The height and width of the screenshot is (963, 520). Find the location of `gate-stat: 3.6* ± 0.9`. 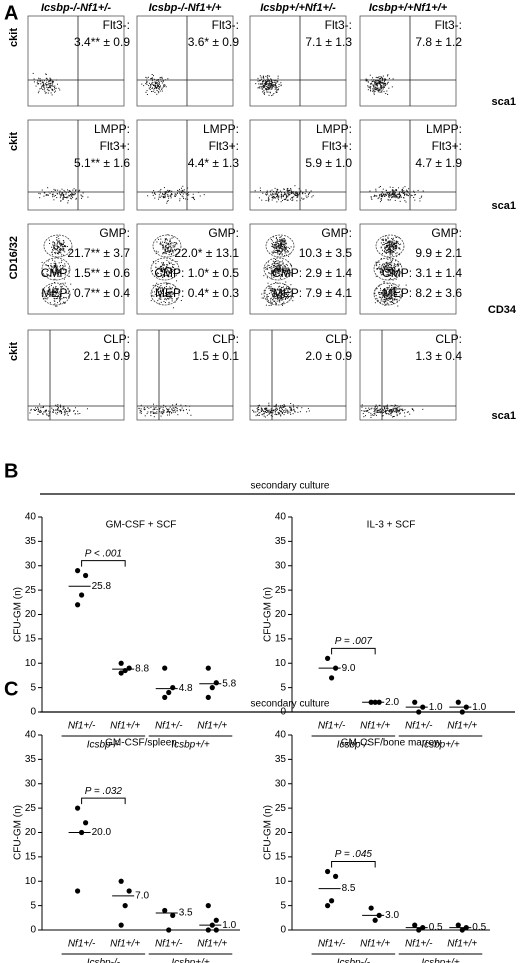

gate-stat: 3.6* ± 0.9 is located at coordinates (214, 42).